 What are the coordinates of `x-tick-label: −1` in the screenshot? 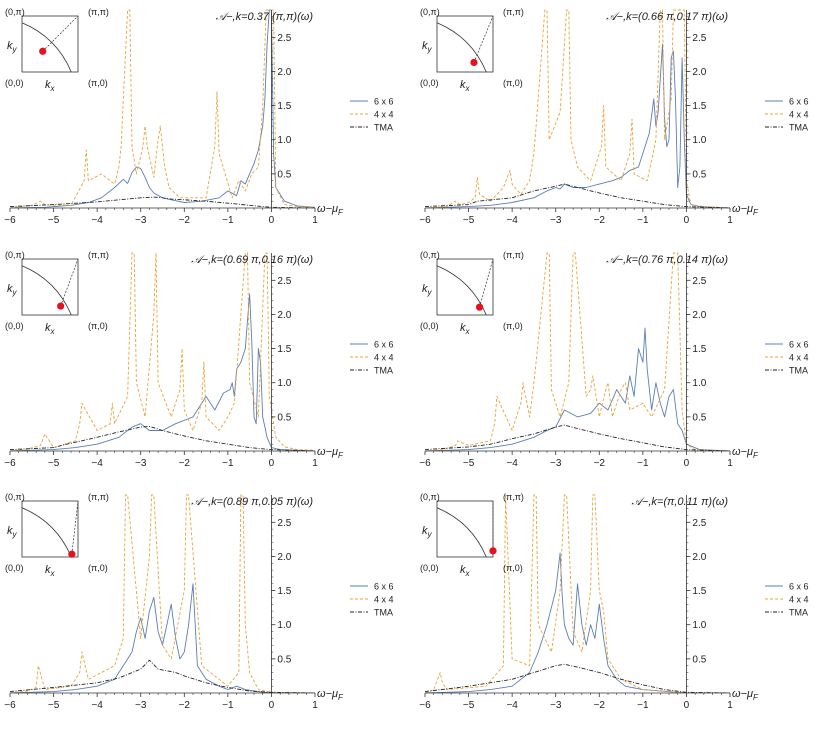 It's located at (643, 220).